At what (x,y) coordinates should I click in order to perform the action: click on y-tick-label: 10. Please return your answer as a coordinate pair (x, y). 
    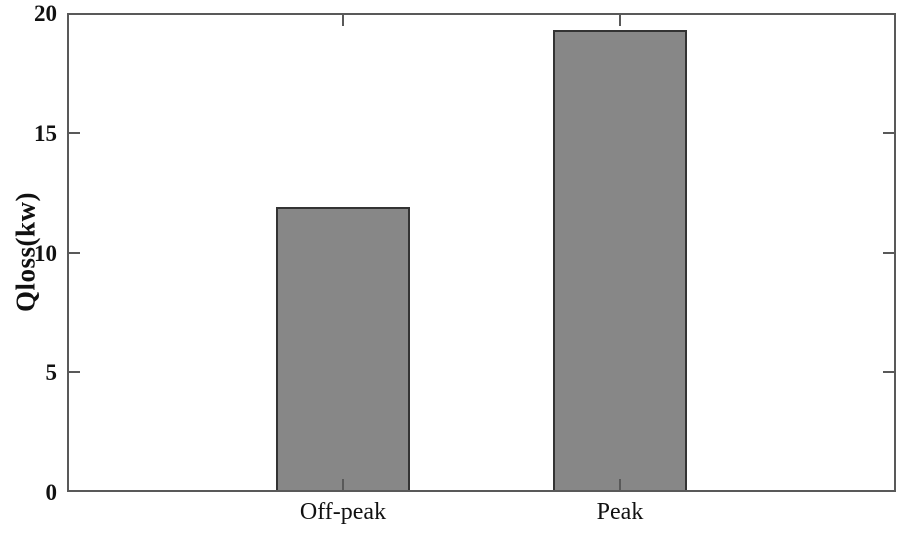
    Looking at the image, I should click on (45, 253).